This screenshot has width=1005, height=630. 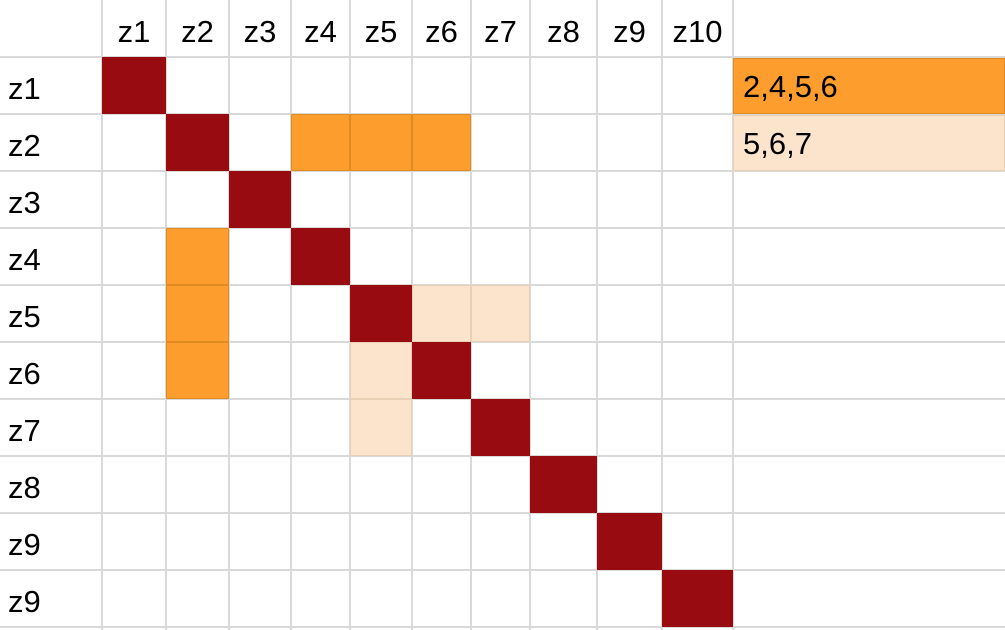 I want to click on legend-group-a: 2,4,5,6, so click(x=869, y=86).